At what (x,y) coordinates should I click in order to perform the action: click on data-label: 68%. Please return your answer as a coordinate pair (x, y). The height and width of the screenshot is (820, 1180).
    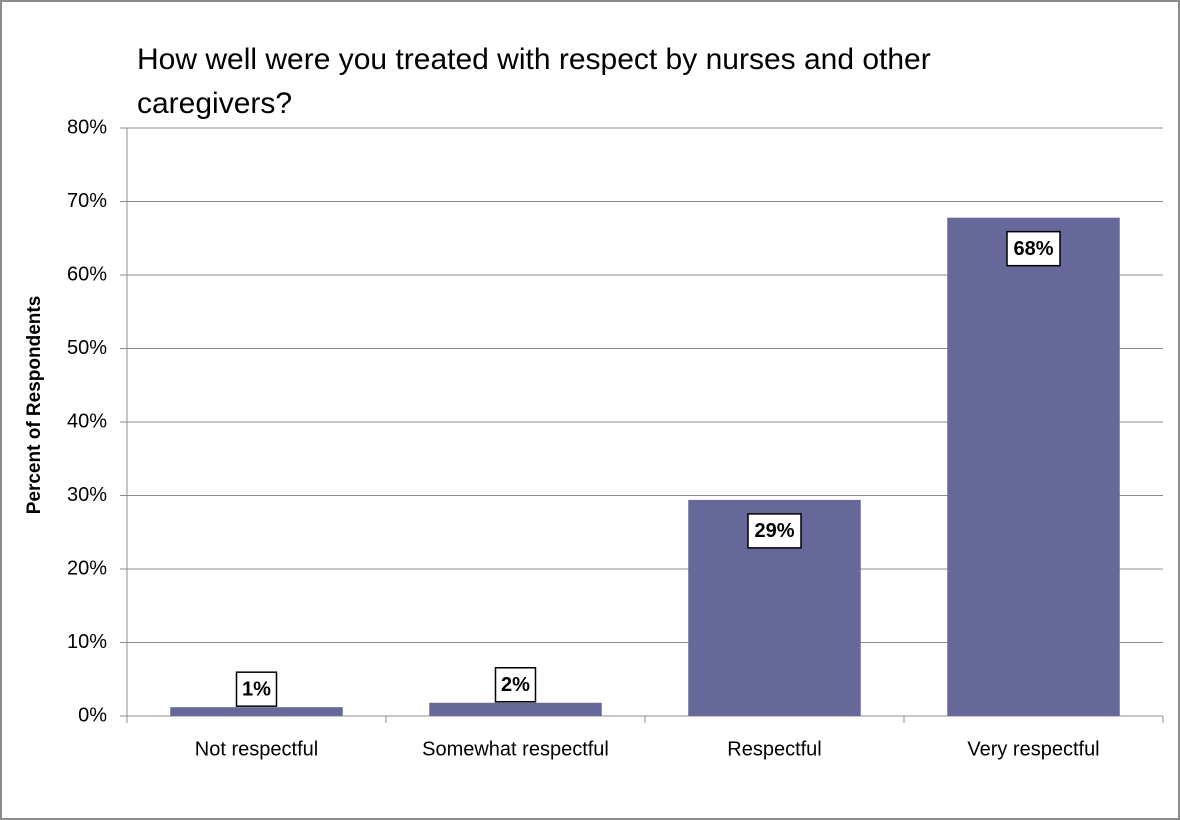
    Looking at the image, I should click on (1033, 249).